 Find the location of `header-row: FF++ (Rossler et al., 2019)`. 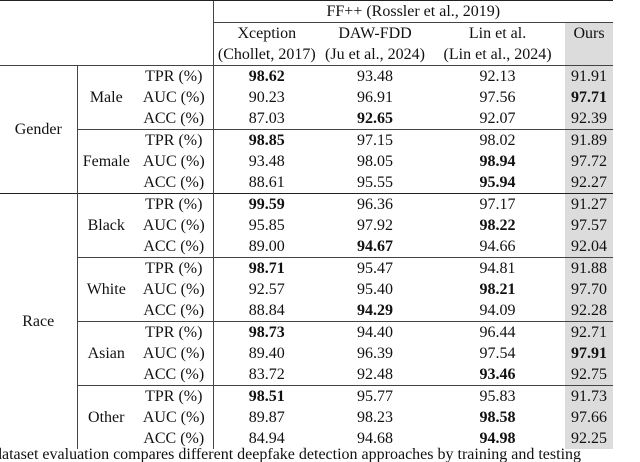

header-row: FF++ (Rossler et al., 2019) is located at coordinates (307, 33).